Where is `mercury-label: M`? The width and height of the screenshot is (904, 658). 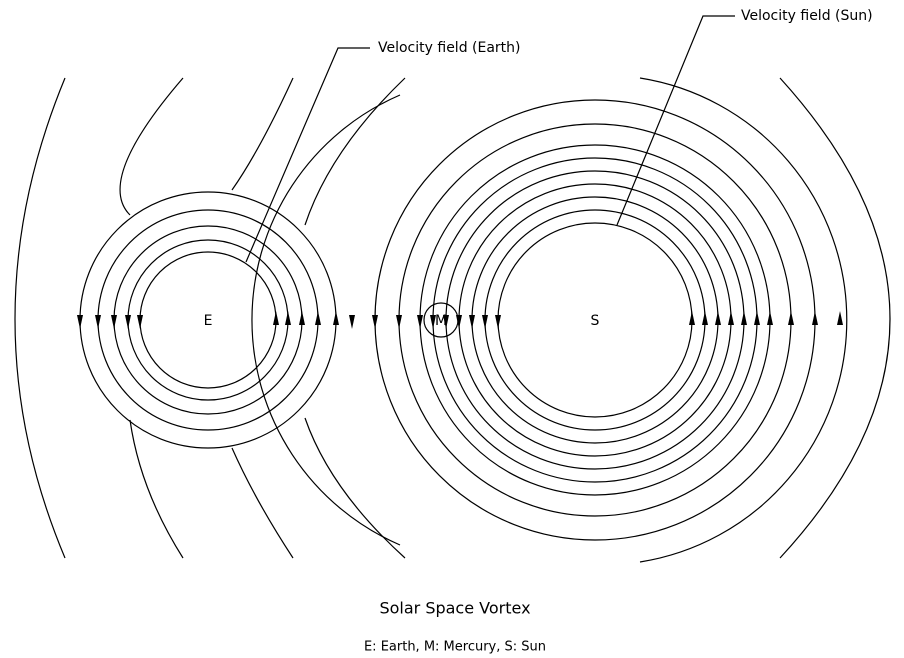 mercury-label: M is located at coordinates (441, 321).